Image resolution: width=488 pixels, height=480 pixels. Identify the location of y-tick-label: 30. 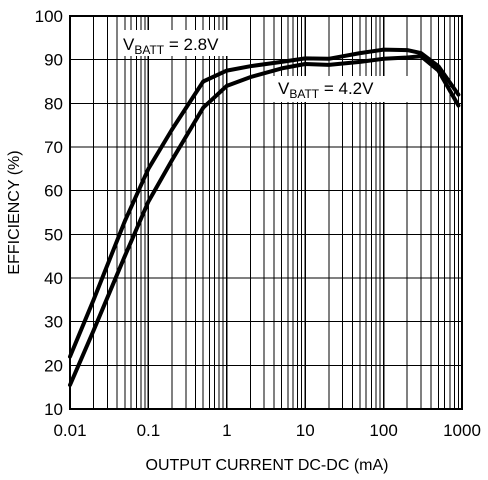
(53, 322).